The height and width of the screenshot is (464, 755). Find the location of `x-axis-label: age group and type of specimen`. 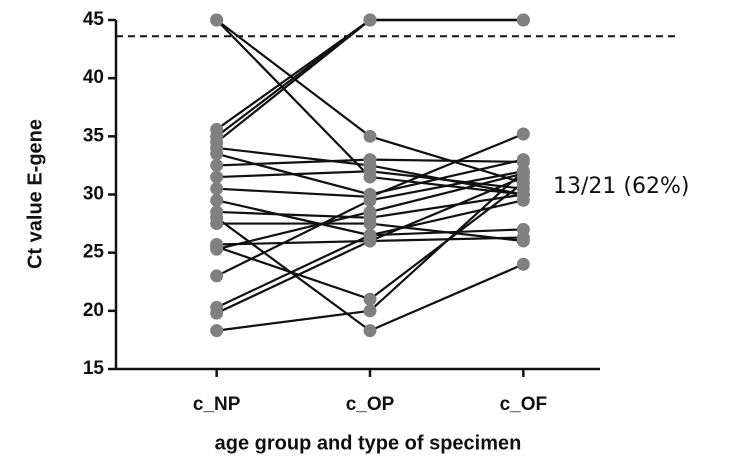

x-axis-label: age group and type of specimen is located at coordinates (368, 443).